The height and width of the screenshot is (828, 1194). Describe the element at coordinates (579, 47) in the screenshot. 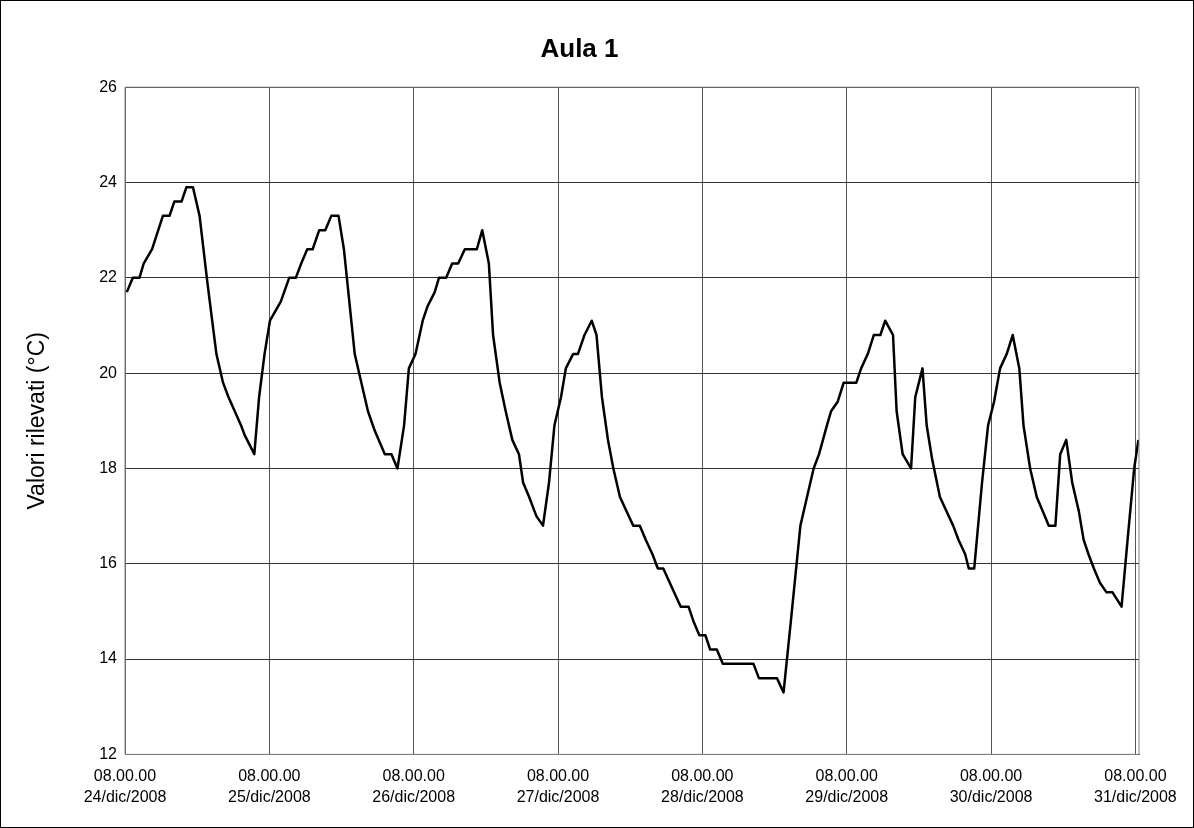

I see `chart-title: Aula 1` at that location.